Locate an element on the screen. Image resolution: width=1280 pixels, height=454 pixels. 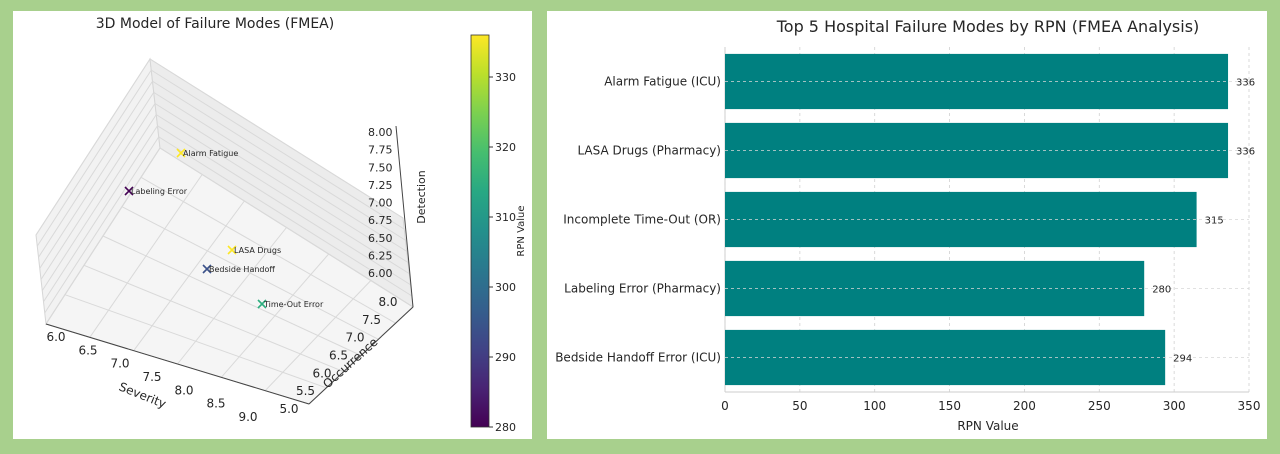
scatter3d-point-label: Bedside Handoff is located at coordinates (242, 269).